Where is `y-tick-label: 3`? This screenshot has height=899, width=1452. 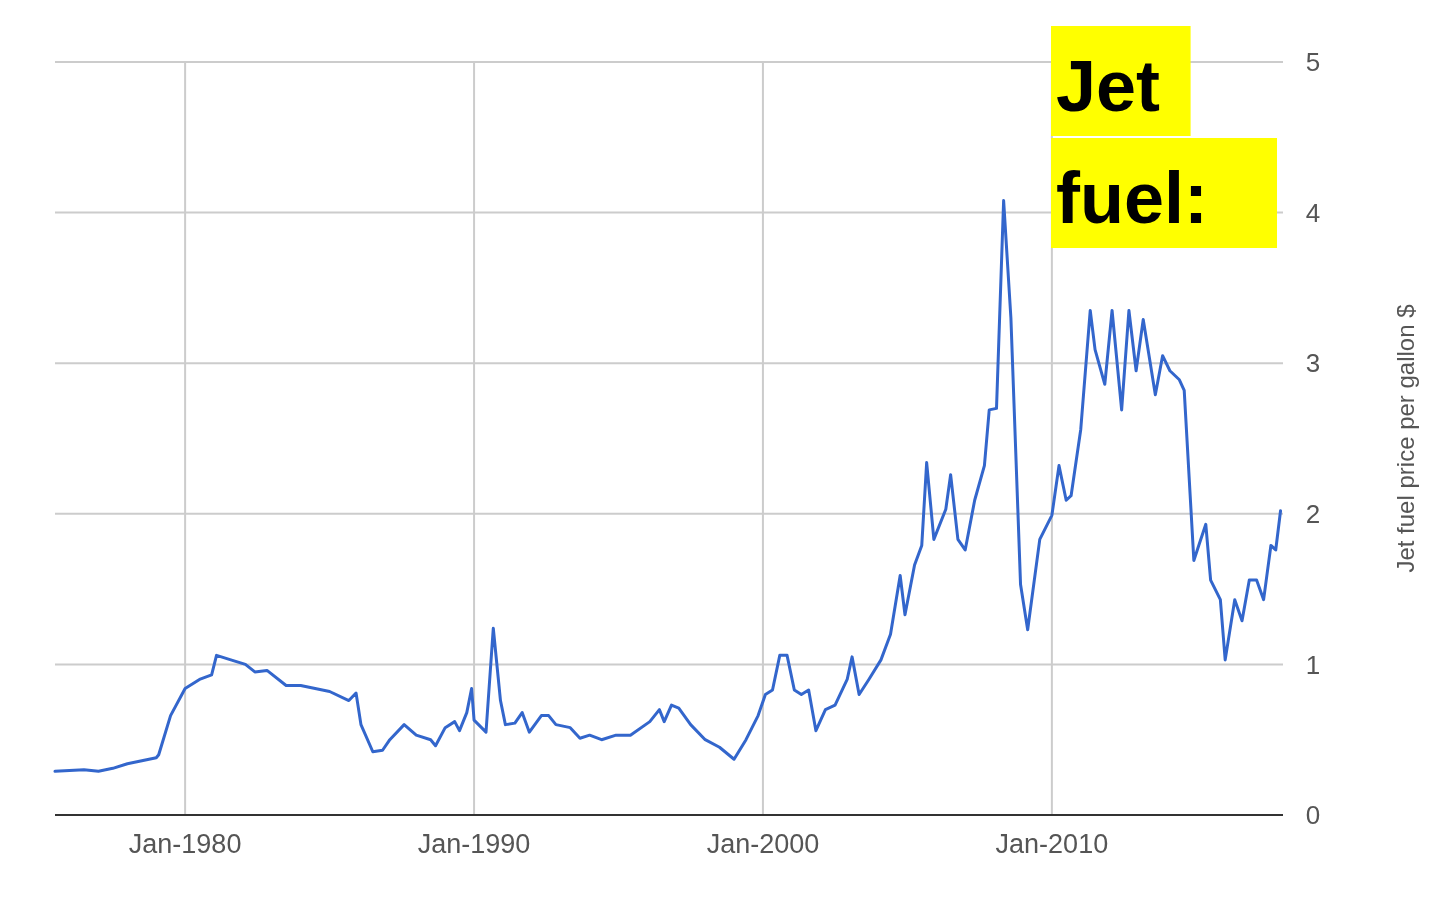
y-tick-label: 3 is located at coordinates (1313, 363).